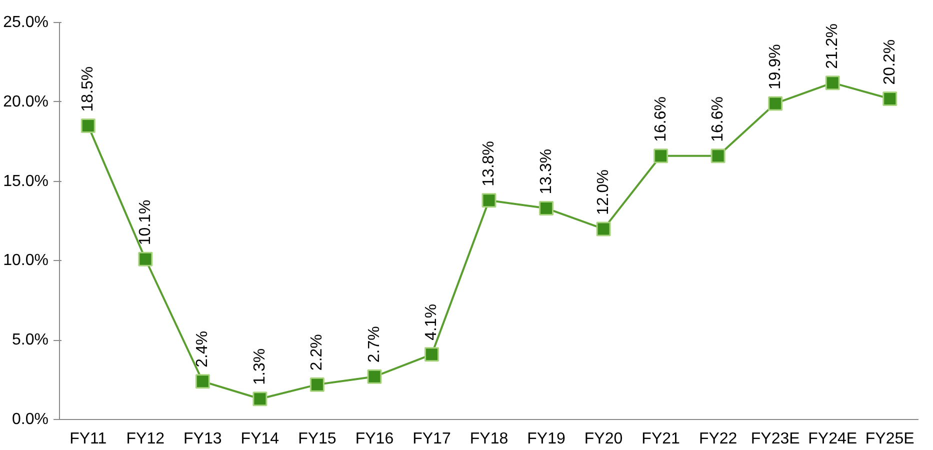 The image size is (933, 450). What do you see at coordinates (30, 340) in the screenshot?
I see `y-tick-label: 5.0%` at bounding box center [30, 340].